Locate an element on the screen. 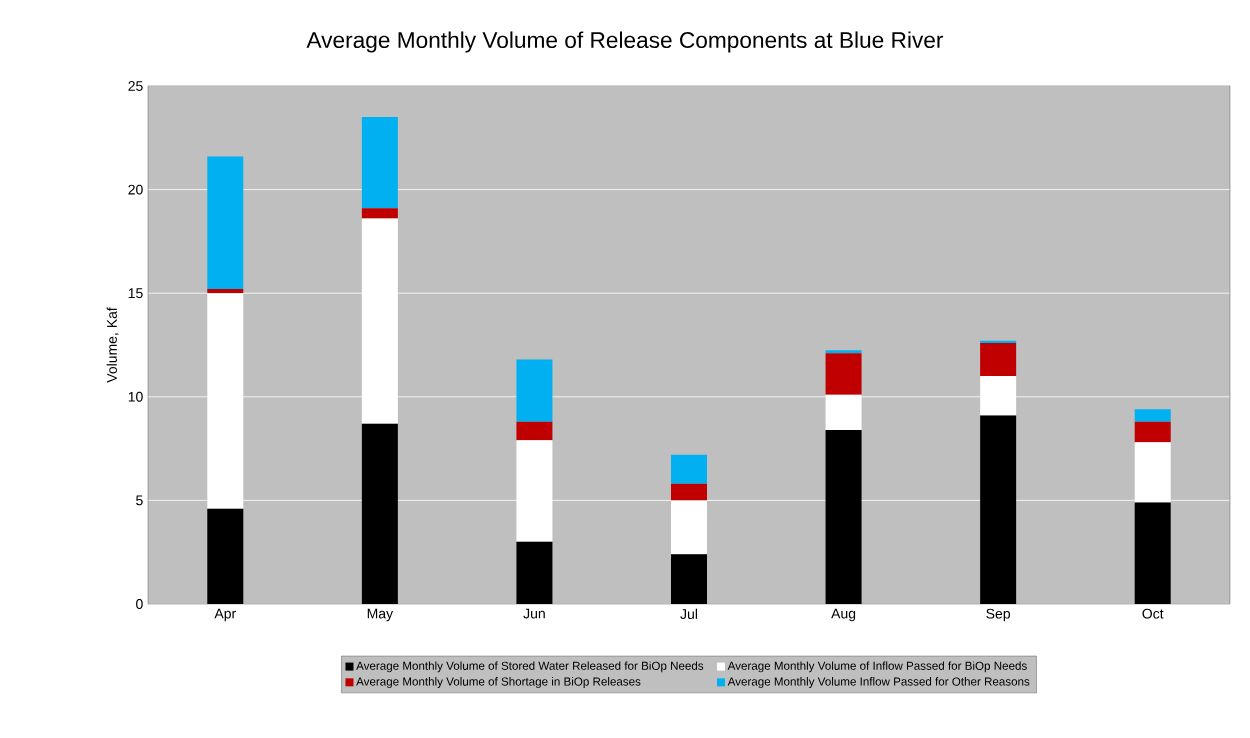  x-tick-label: May is located at coordinates (380, 615).